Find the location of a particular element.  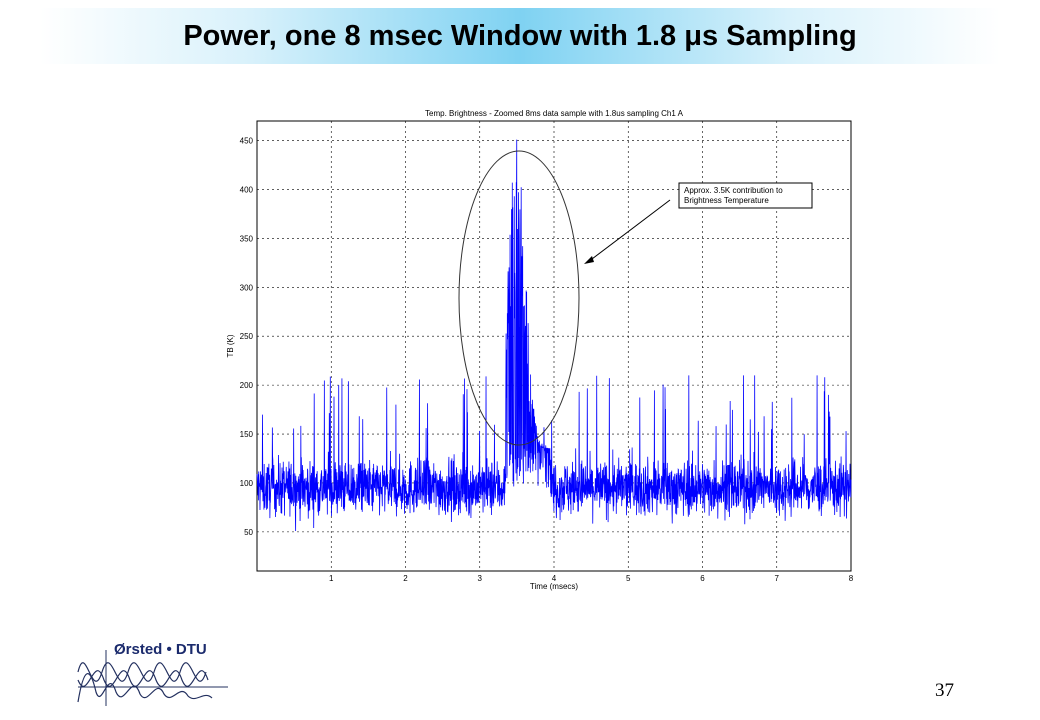

y-tick-label: 250 is located at coordinates (247, 336).